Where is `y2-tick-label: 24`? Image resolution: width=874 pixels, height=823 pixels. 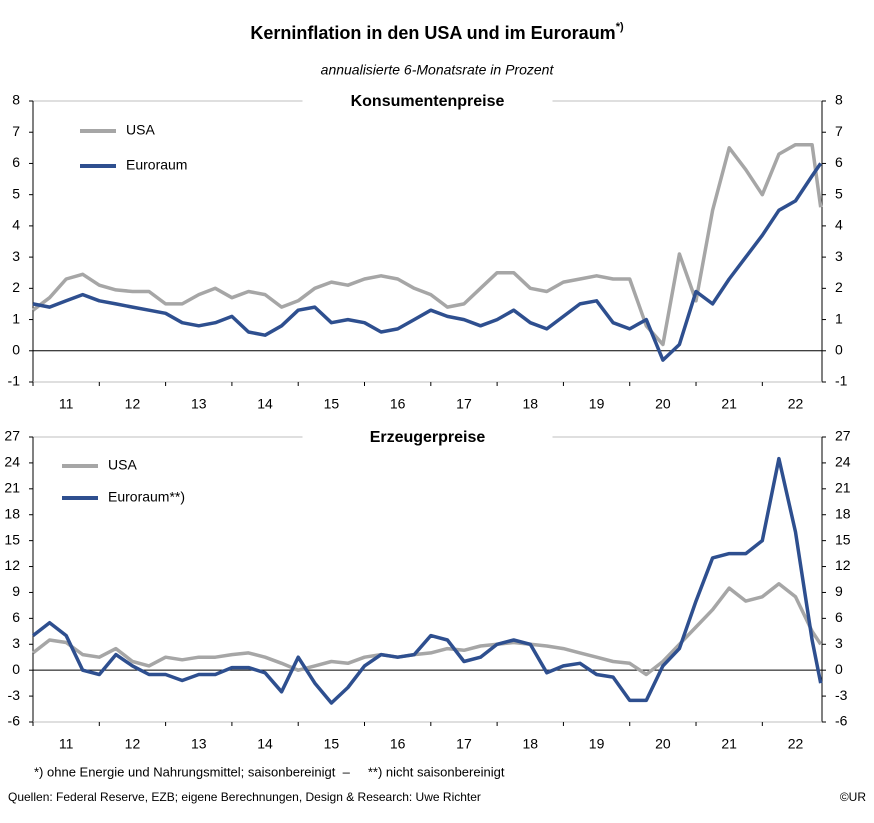
y2-tick-label: 24 is located at coordinates (843, 462).